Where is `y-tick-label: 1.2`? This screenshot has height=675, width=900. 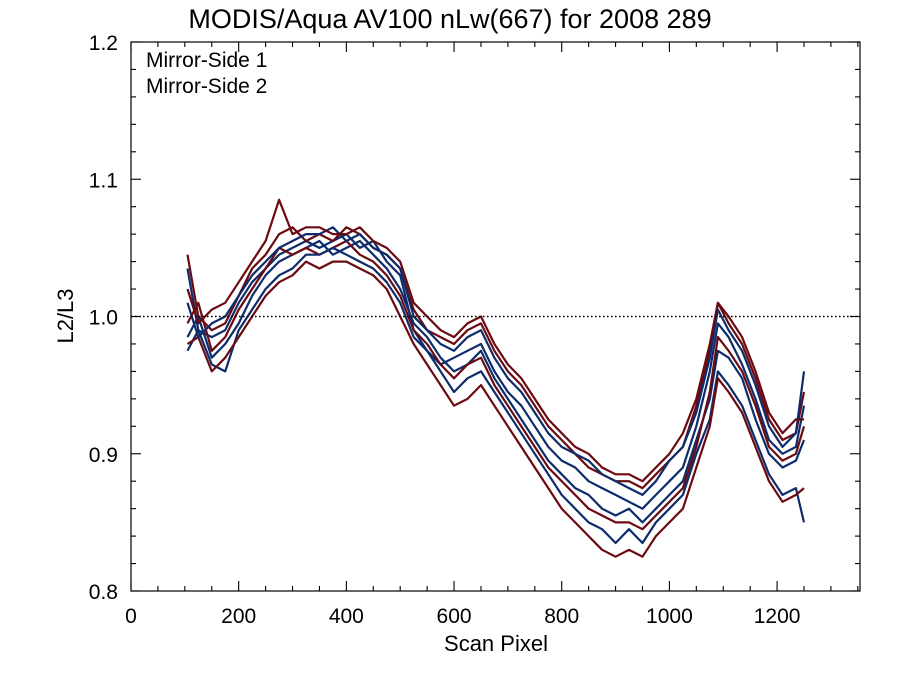
y-tick-label: 1.2 is located at coordinates (103, 43).